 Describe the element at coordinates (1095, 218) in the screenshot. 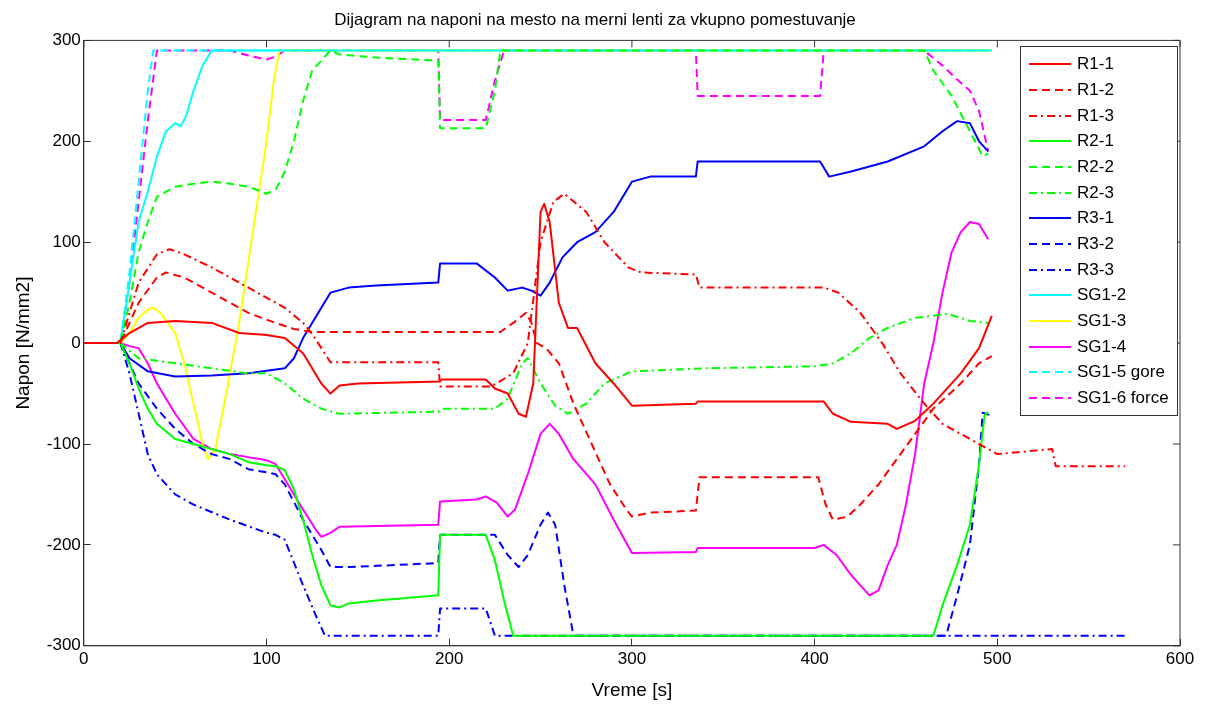

I see `legend-label: R3-1` at that location.